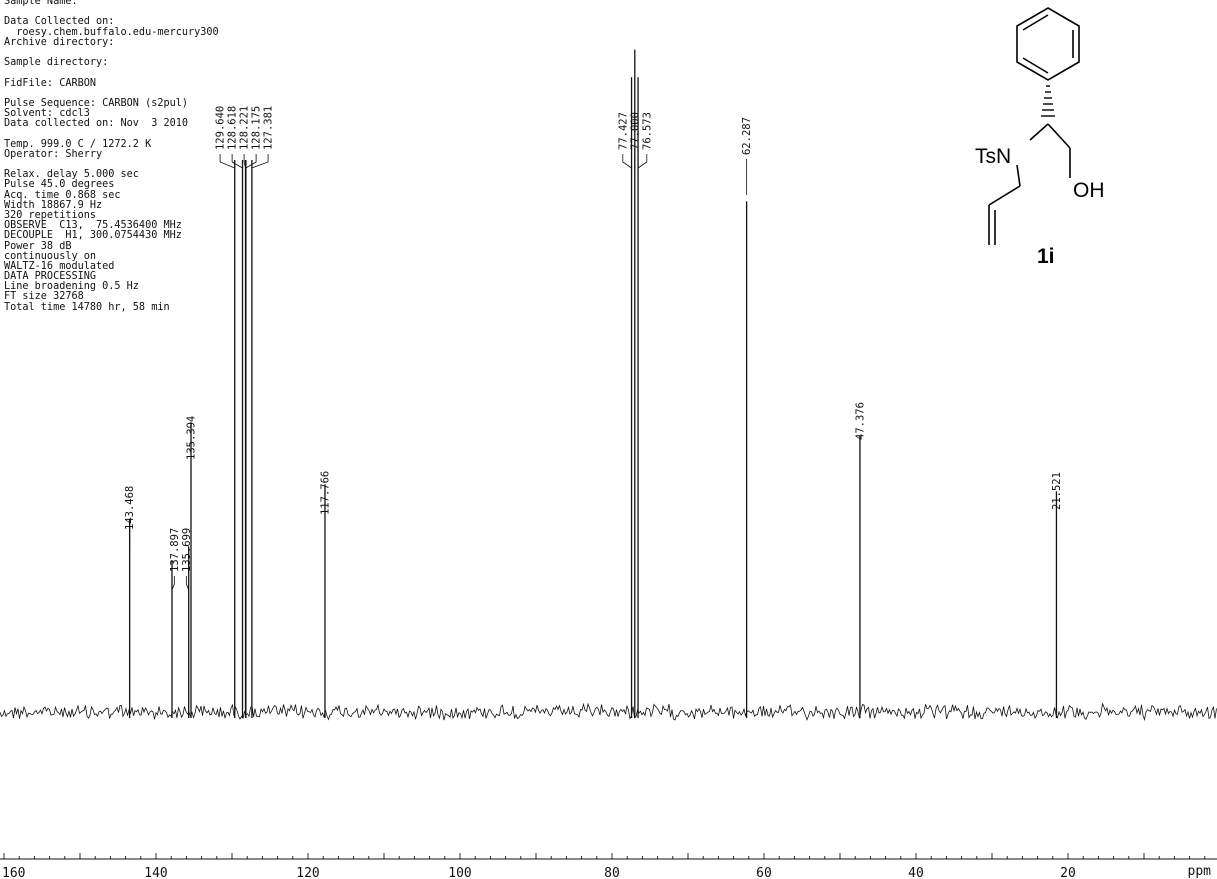 The width and height of the screenshot is (1217, 879). I want to click on peak-label: 76.573, so click(647, 131).